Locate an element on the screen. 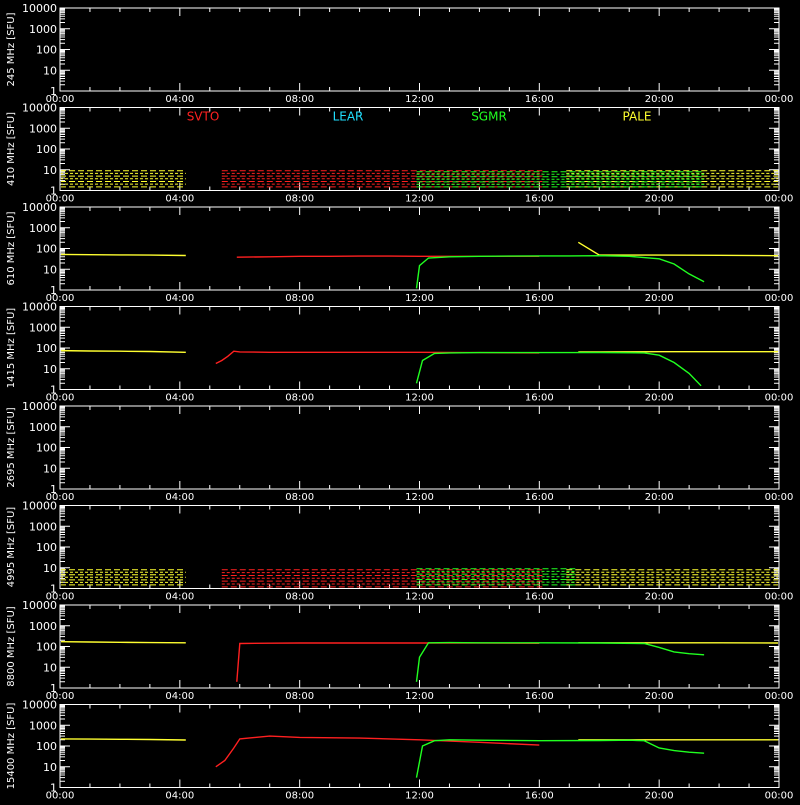  y-axis-label: 245 MHz [SFU] is located at coordinates (11, 49).